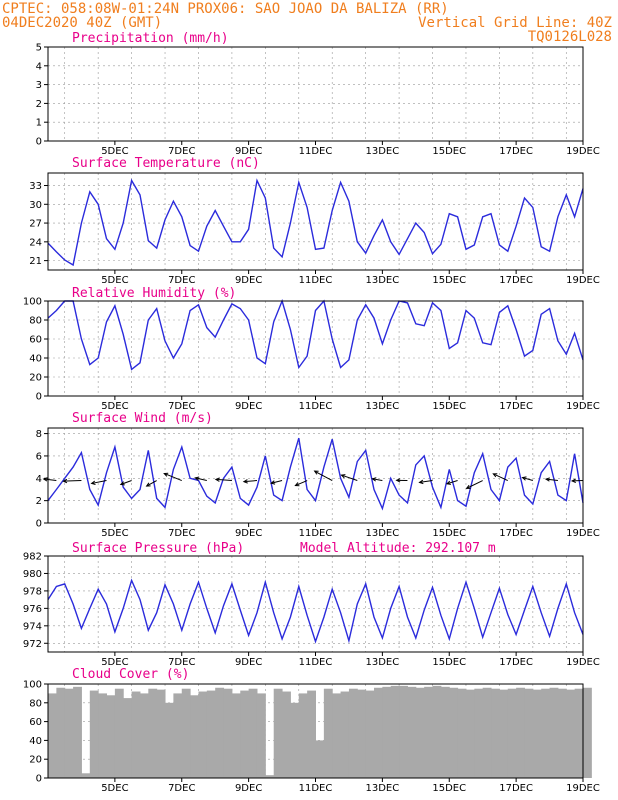 Image resolution: width=618 pixels, height=800 pixels. I want to click on header-model-id: TQ0126L028, so click(570, 37).